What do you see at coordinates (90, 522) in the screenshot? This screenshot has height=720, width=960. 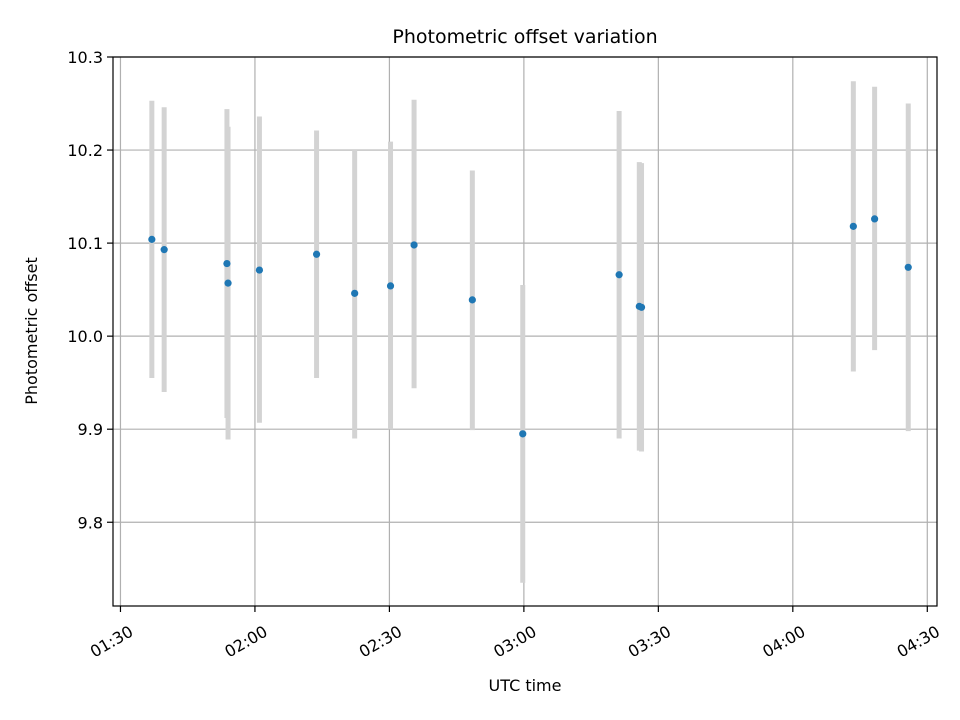 I see `y-tick-label: 9.8` at bounding box center [90, 522].